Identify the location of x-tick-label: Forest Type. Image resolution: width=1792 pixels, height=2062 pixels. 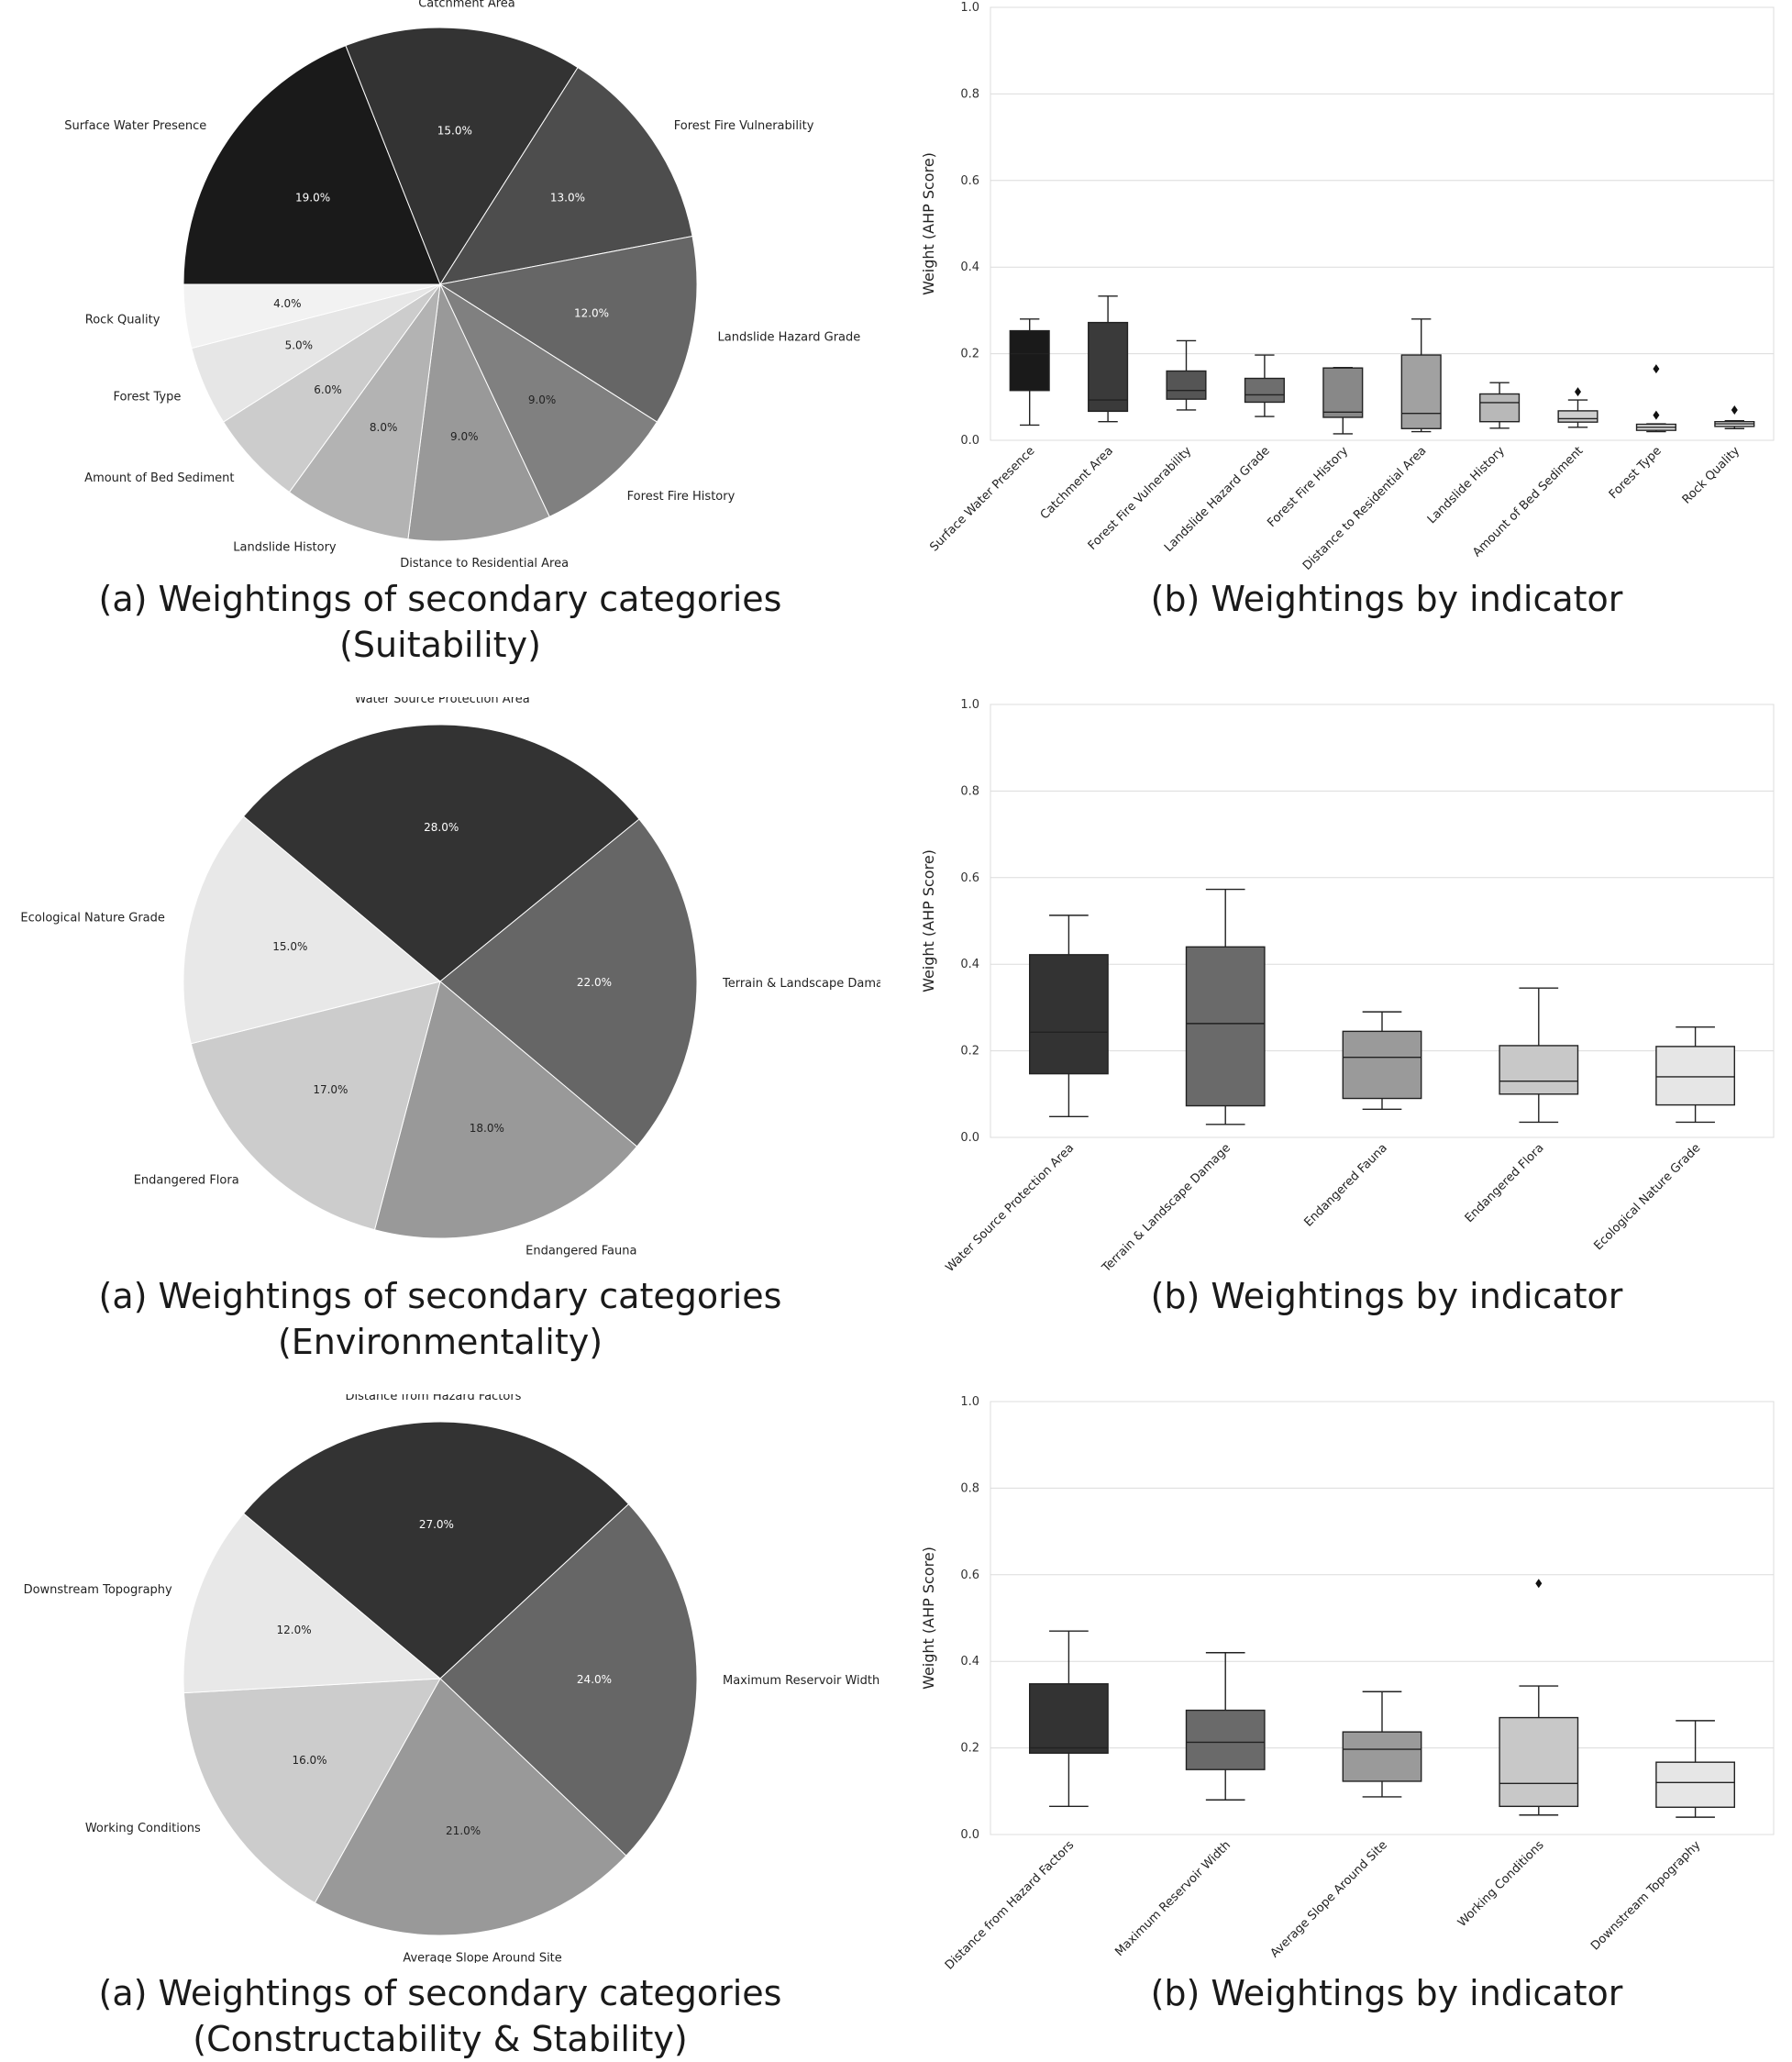
(1636, 473).